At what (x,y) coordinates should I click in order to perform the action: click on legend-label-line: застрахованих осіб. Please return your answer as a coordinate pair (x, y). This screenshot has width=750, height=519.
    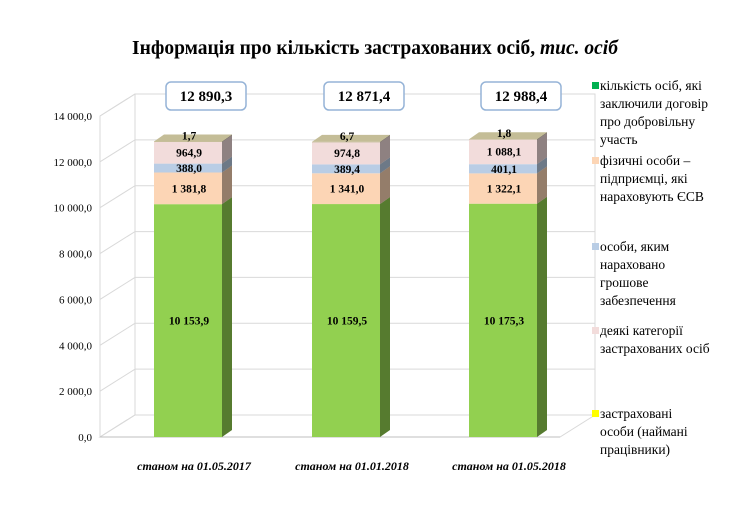
    Looking at the image, I should click on (655, 348).